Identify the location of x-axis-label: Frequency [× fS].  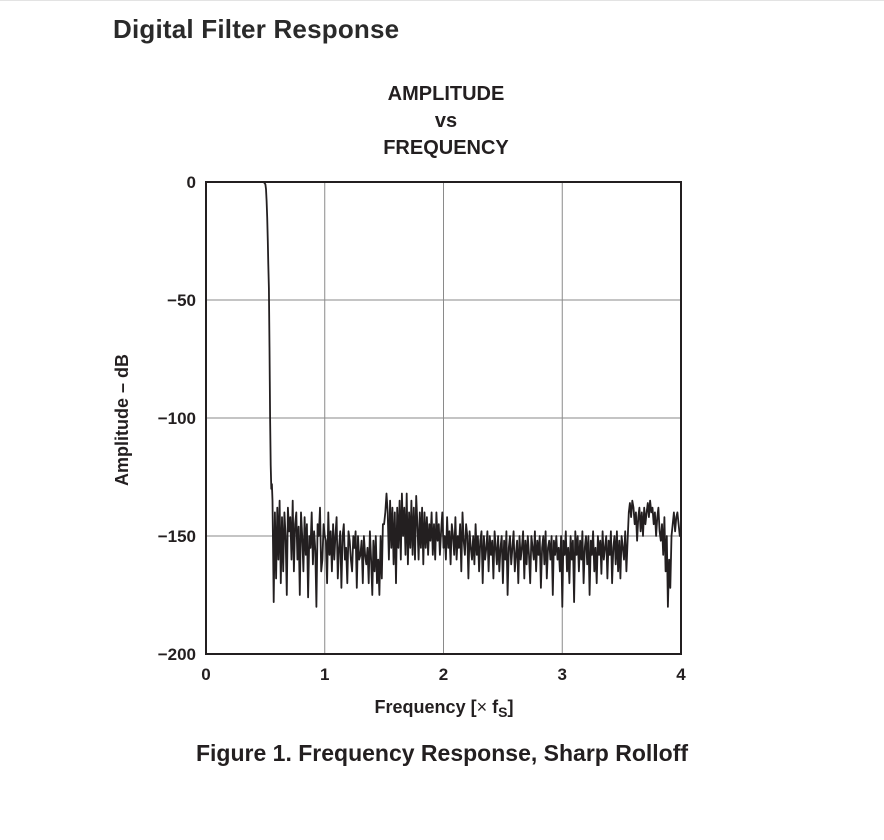
(444, 708).